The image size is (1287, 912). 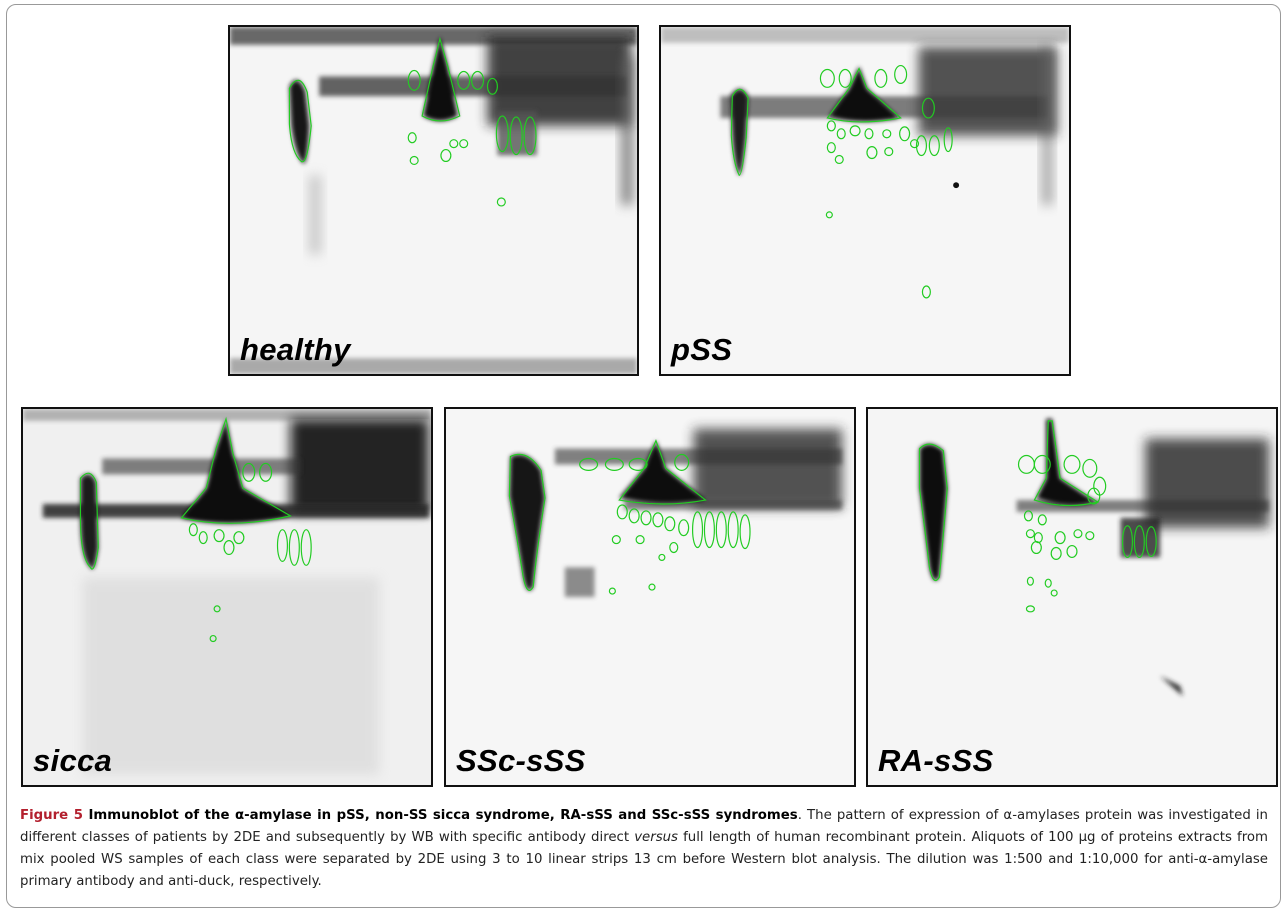 I want to click on caption-italic-word: versus, so click(x=656, y=837).